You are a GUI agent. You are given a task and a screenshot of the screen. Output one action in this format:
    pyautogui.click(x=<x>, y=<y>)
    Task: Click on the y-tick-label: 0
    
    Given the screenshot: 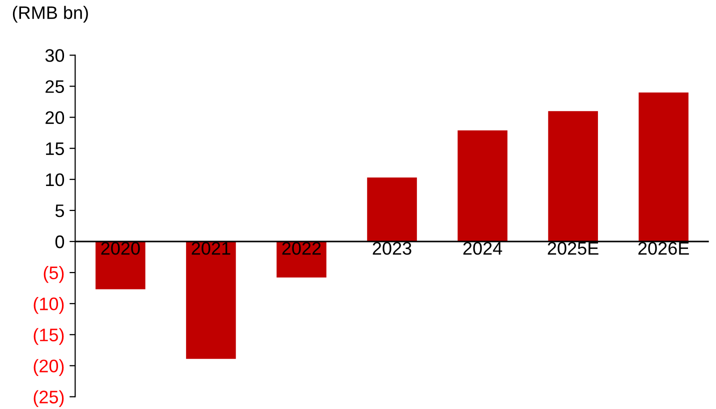 What is the action you would take?
    pyautogui.click(x=59, y=241)
    